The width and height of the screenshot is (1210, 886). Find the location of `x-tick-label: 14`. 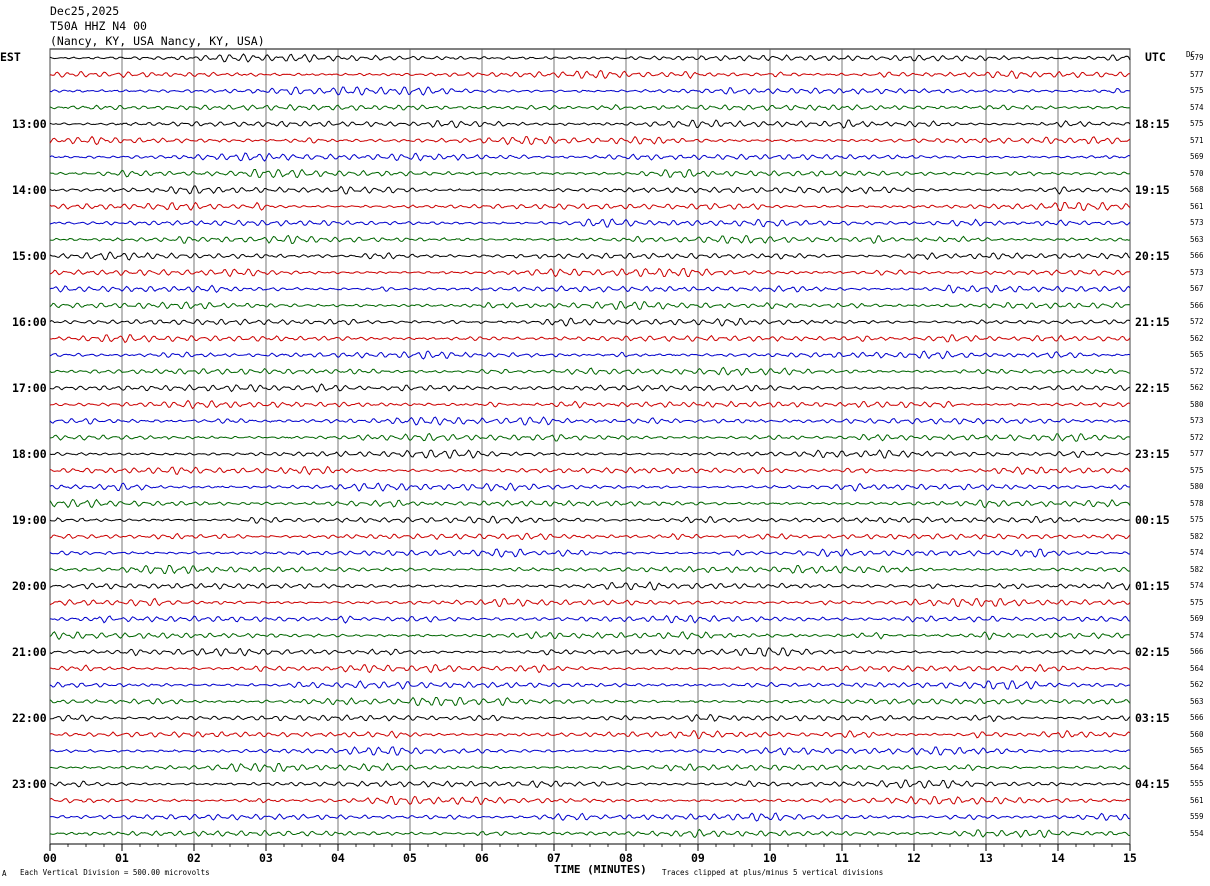

x-tick-label: 14 is located at coordinates (1058, 858).